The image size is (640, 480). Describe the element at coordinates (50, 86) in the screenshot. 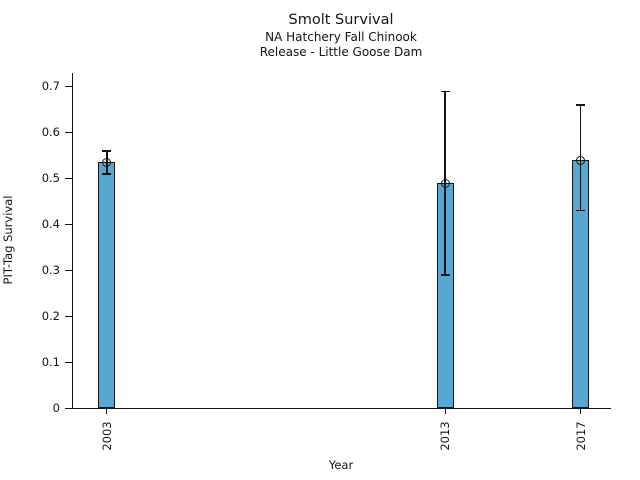

I see `y-tick-label: 0.7` at that location.